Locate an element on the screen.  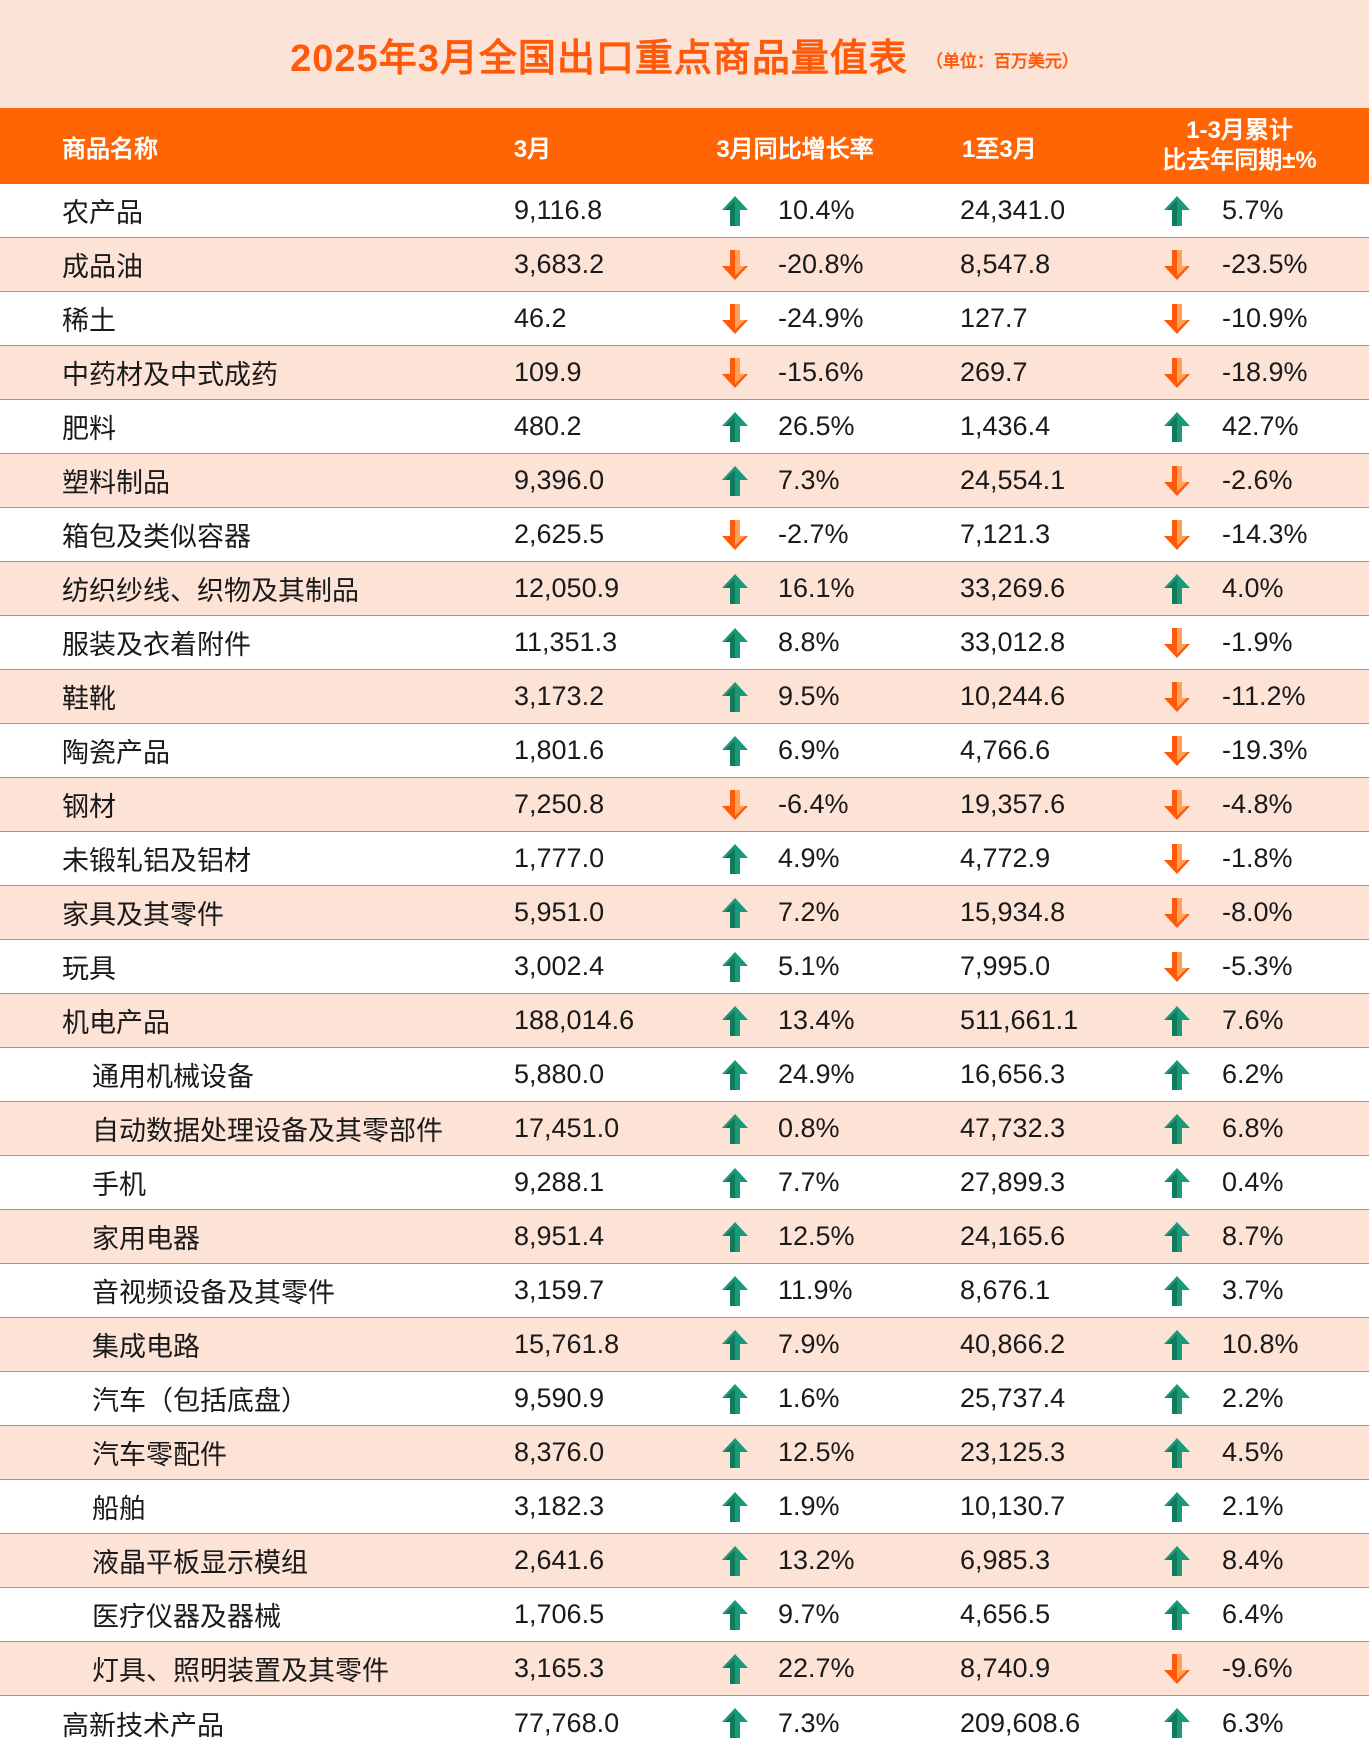
ytd-value: 7,121.3 is located at coordinates (1005, 534).